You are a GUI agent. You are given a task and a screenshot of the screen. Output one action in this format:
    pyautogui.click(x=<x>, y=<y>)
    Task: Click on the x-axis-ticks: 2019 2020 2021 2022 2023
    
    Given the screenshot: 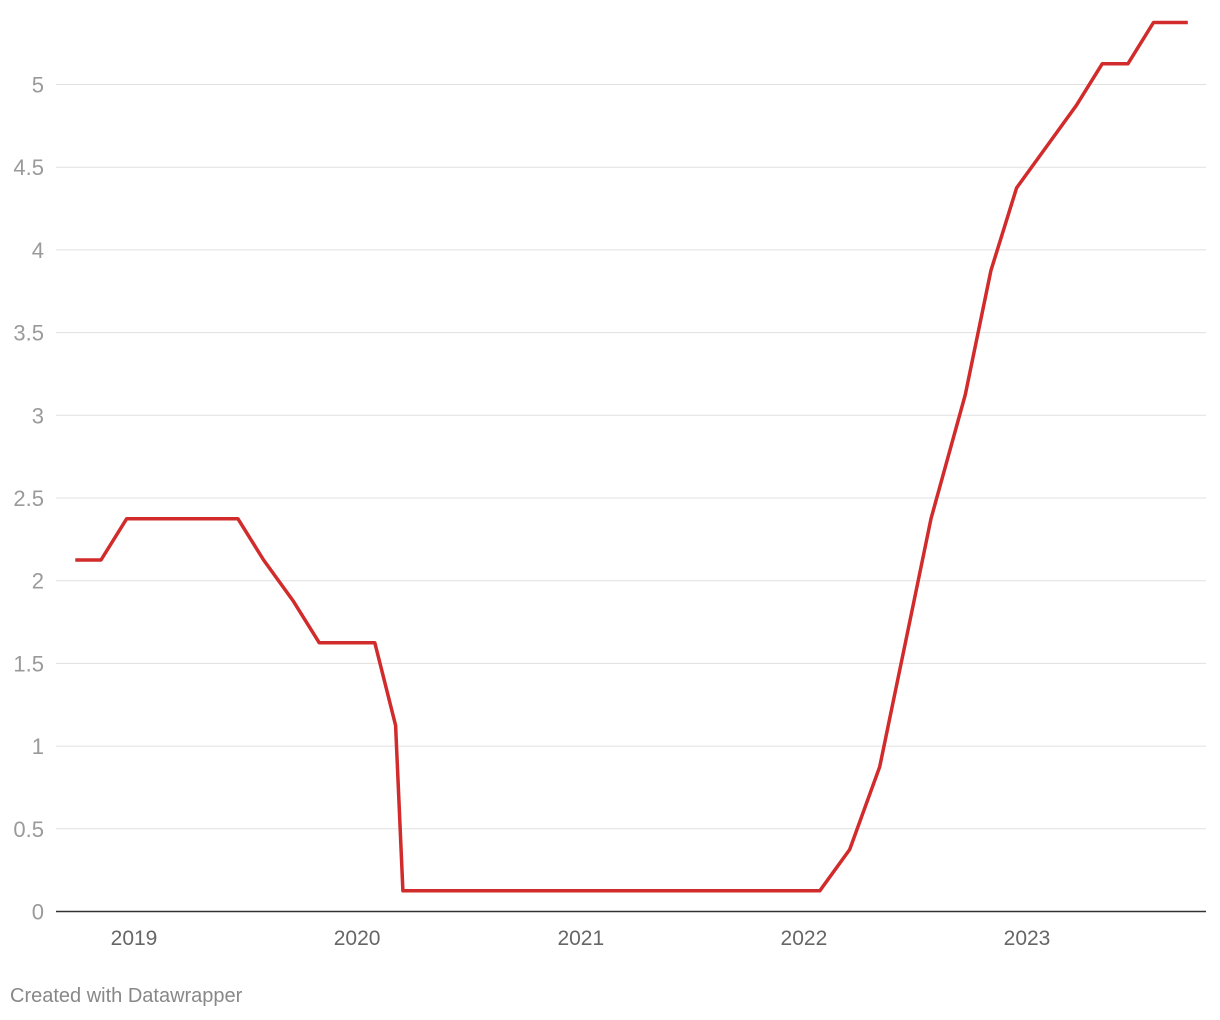 What is the action you would take?
    pyautogui.click(x=581, y=938)
    